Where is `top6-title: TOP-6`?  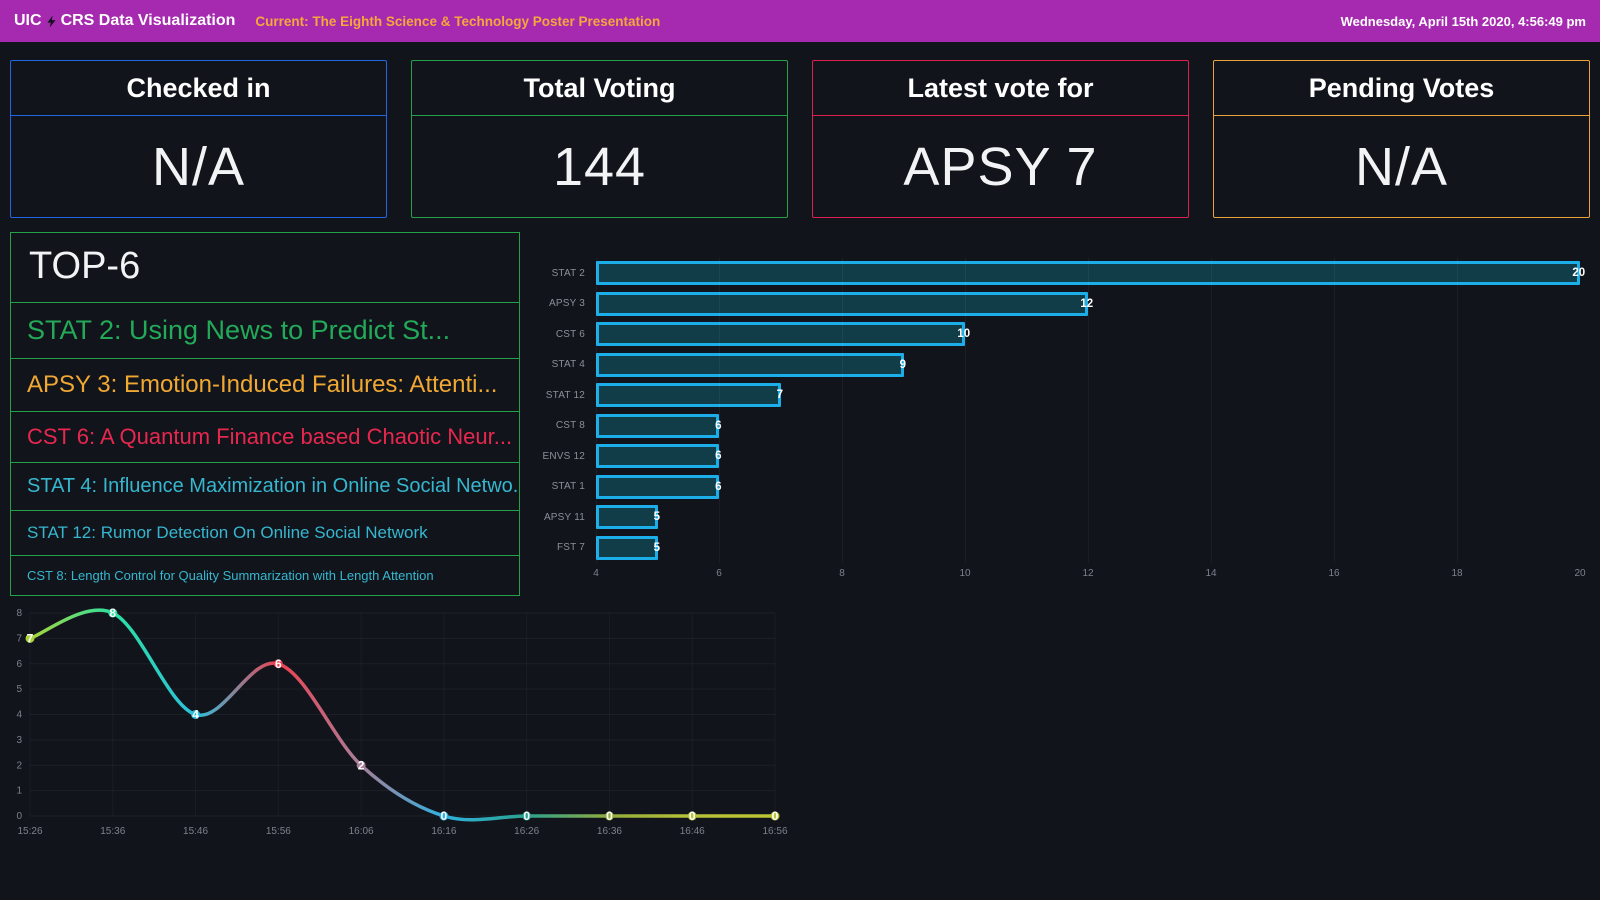
top6-title: TOP-6 is located at coordinates (85, 266).